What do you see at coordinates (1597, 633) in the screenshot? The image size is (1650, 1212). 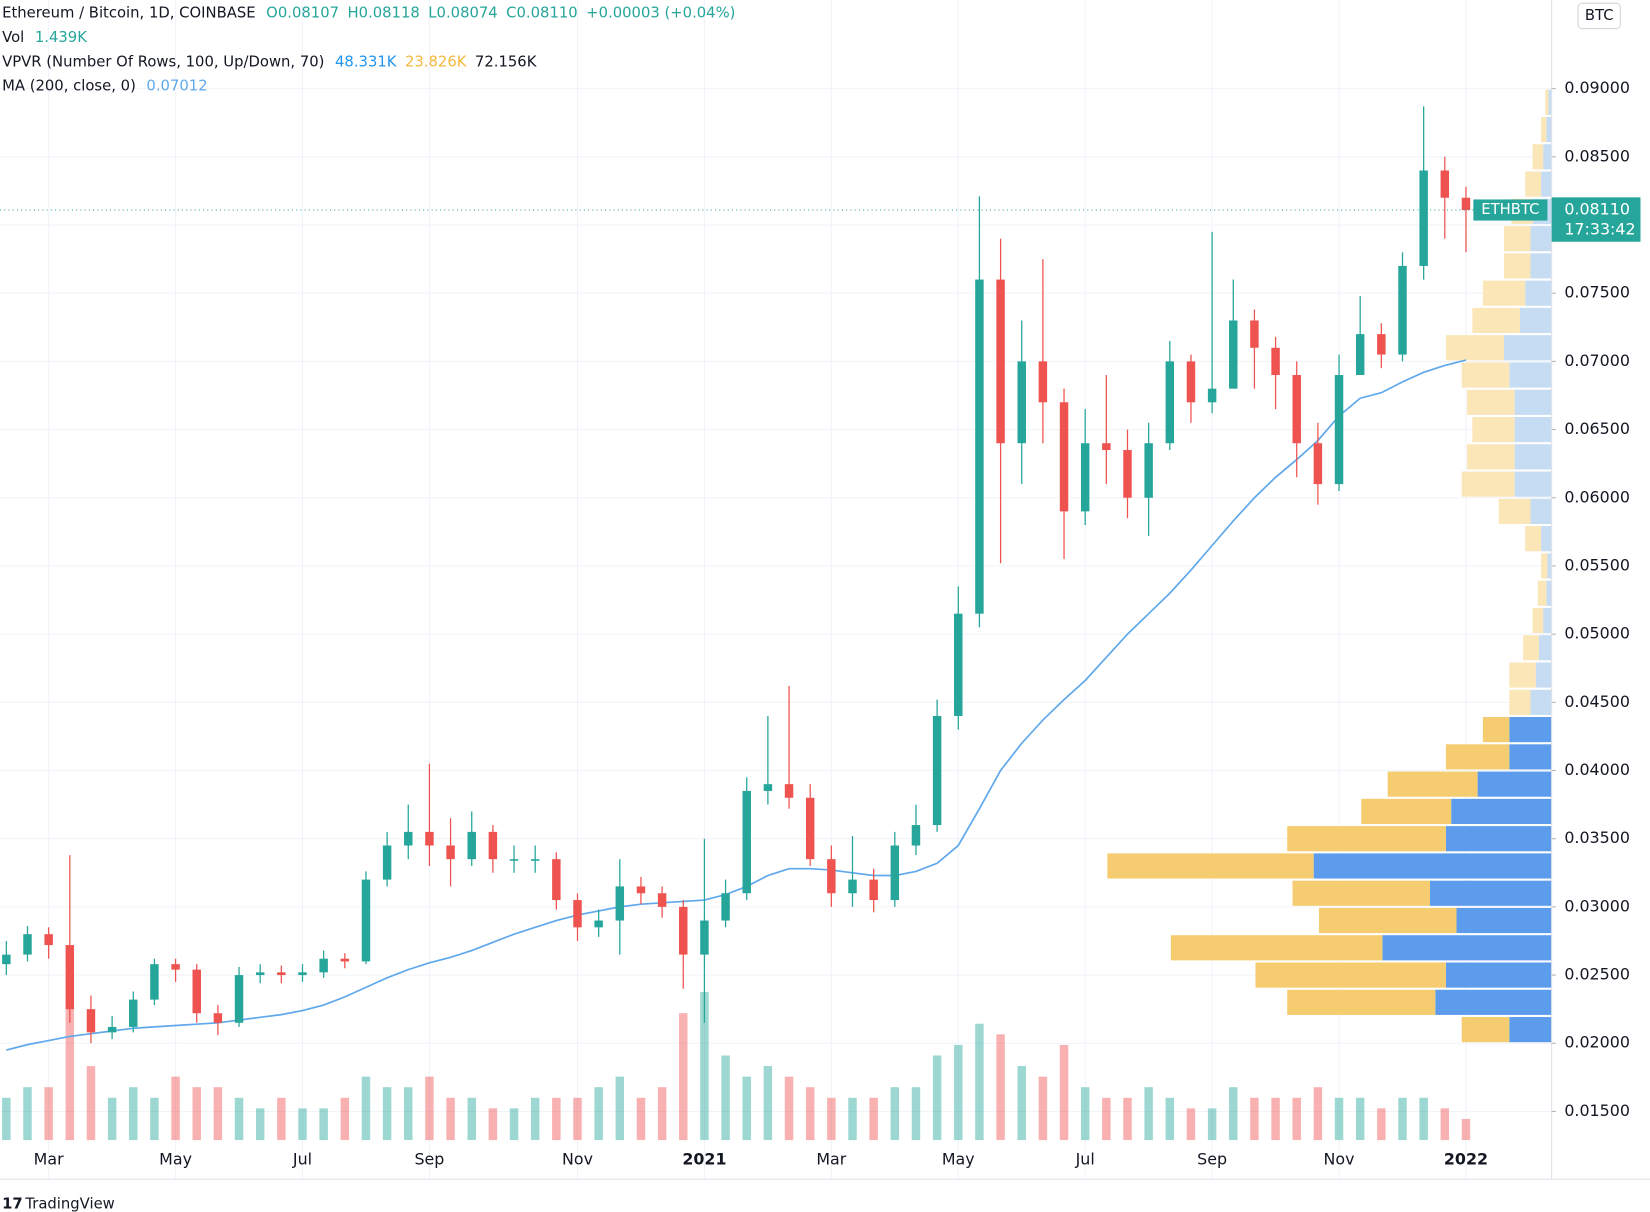 I see `y-tick-label: 0.05000` at bounding box center [1597, 633].